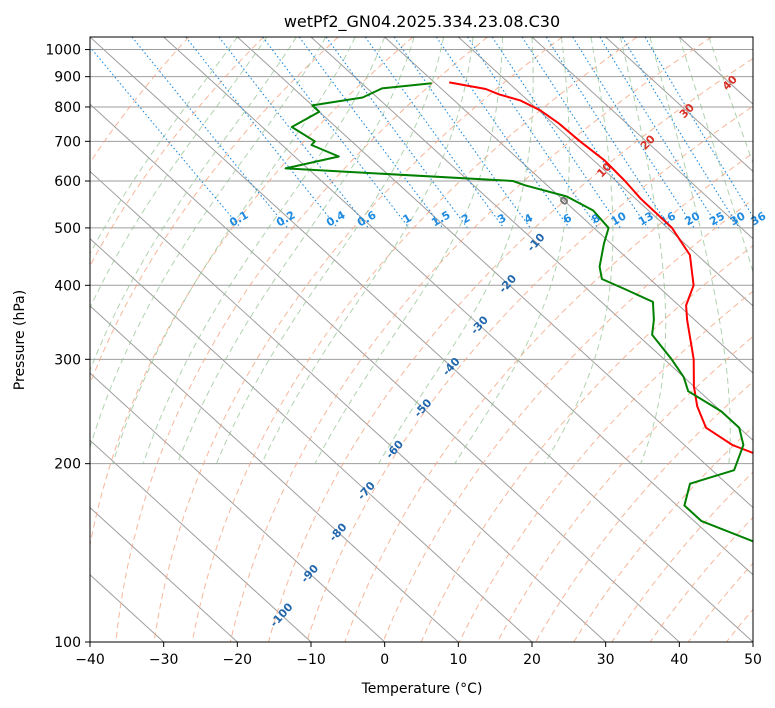 The image size is (775, 708). I want to click on x-tick-label: 10, so click(458, 660).